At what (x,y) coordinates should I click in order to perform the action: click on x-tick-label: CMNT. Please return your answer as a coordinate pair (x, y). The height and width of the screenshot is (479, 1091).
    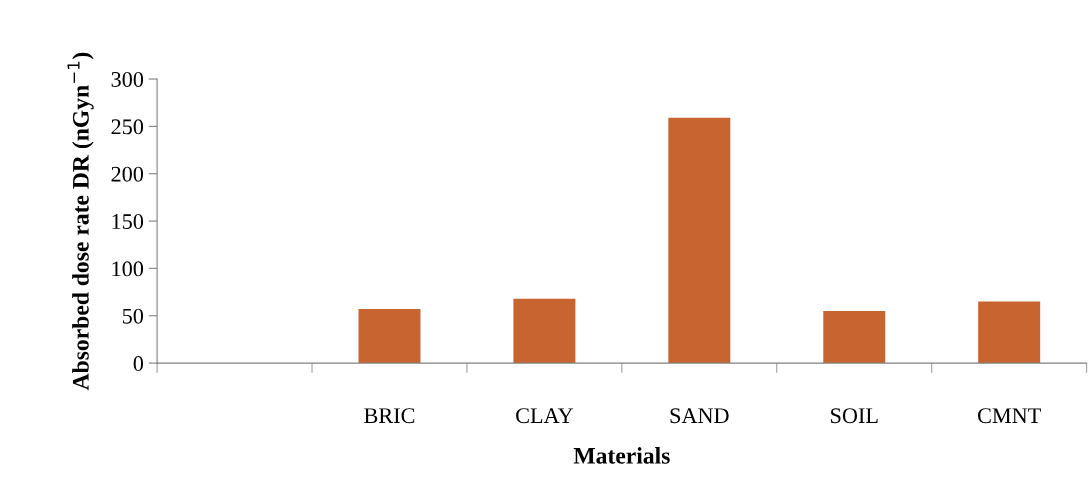
    Looking at the image, I should click on (1009, 416).